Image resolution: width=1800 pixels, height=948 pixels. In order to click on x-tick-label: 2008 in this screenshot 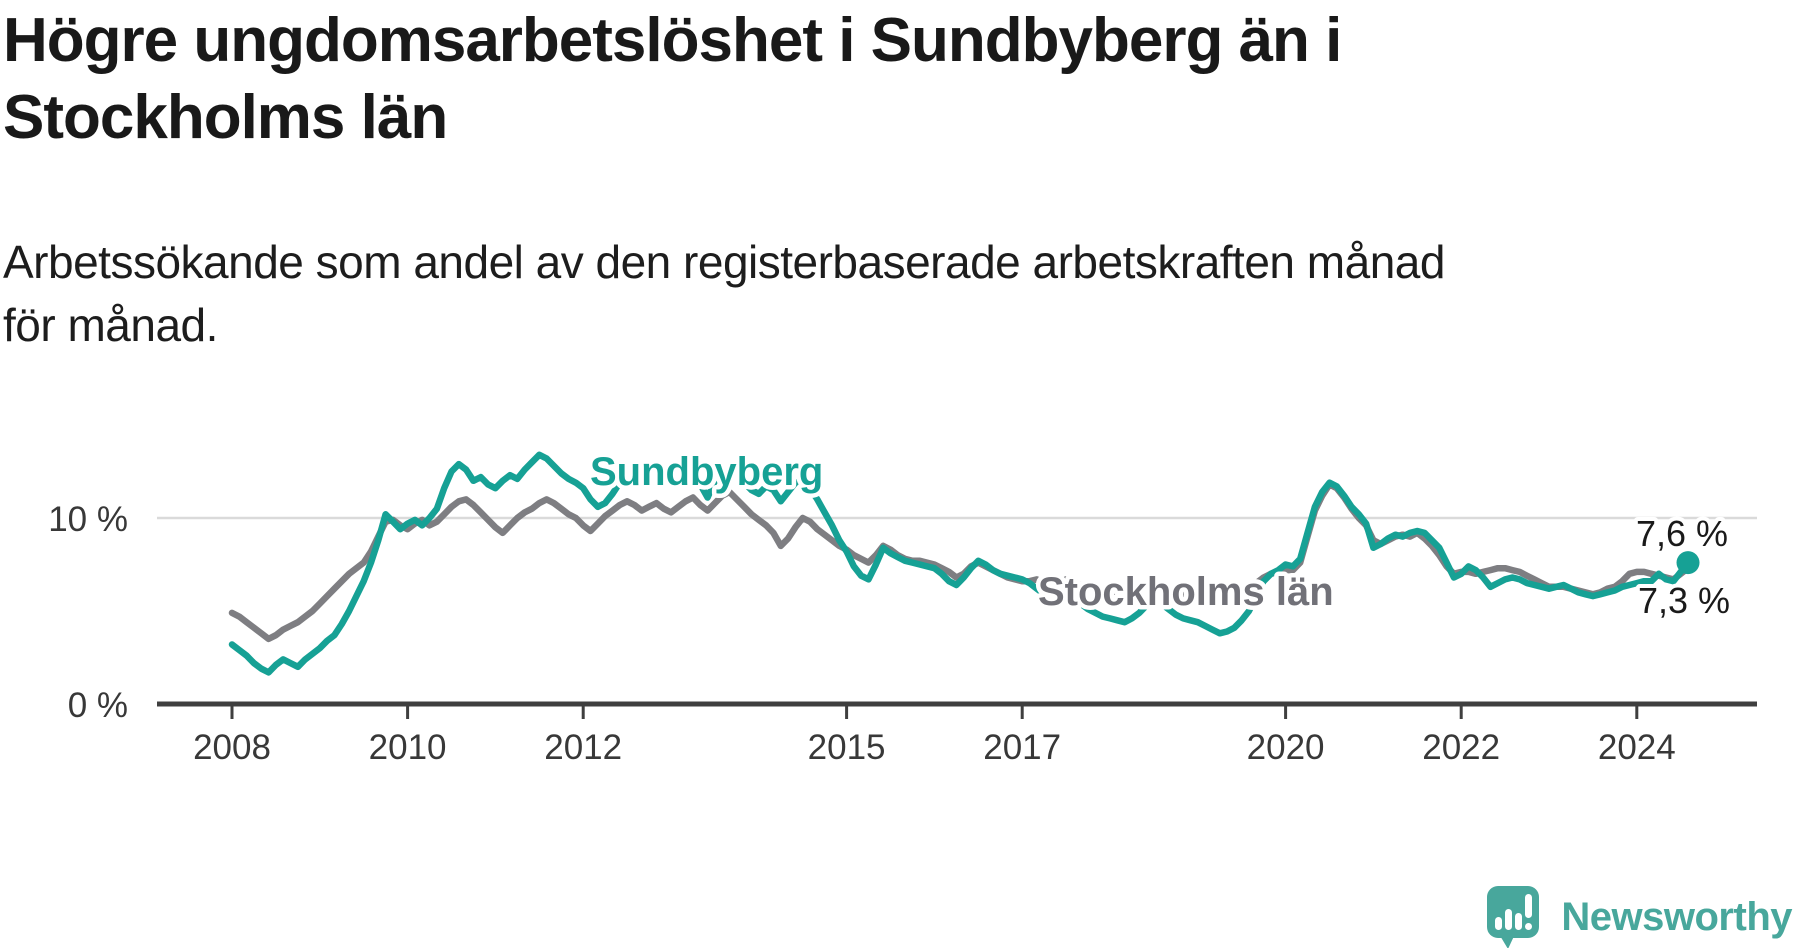, I will do `click(232, 747)`.